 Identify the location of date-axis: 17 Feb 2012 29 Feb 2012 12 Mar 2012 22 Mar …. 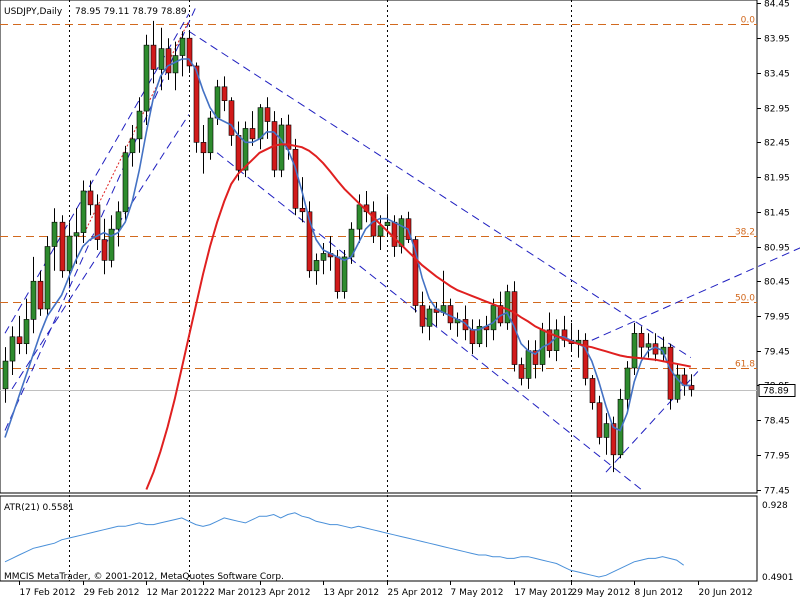
(386, 589).